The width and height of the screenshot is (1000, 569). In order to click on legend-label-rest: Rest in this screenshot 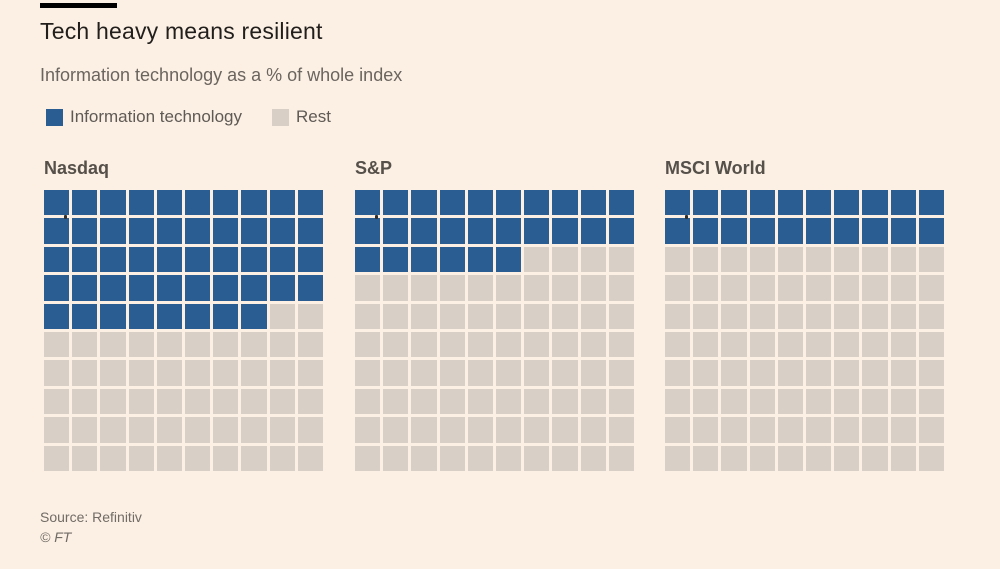, I will do `click(313, 116)`.